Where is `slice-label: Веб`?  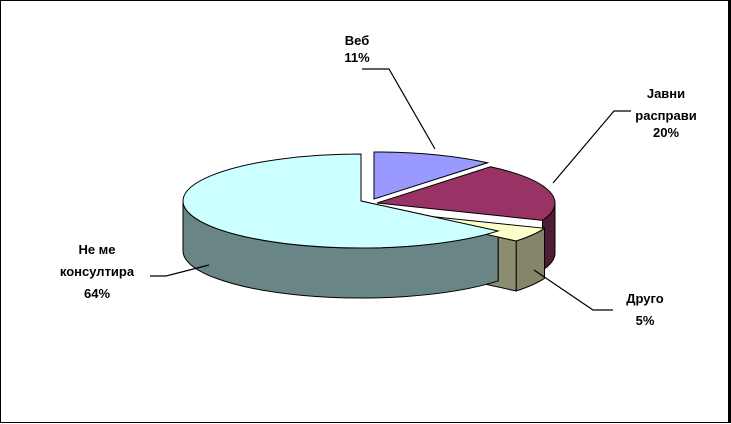
slice-label: Веб is located at coordinates (357, 40).